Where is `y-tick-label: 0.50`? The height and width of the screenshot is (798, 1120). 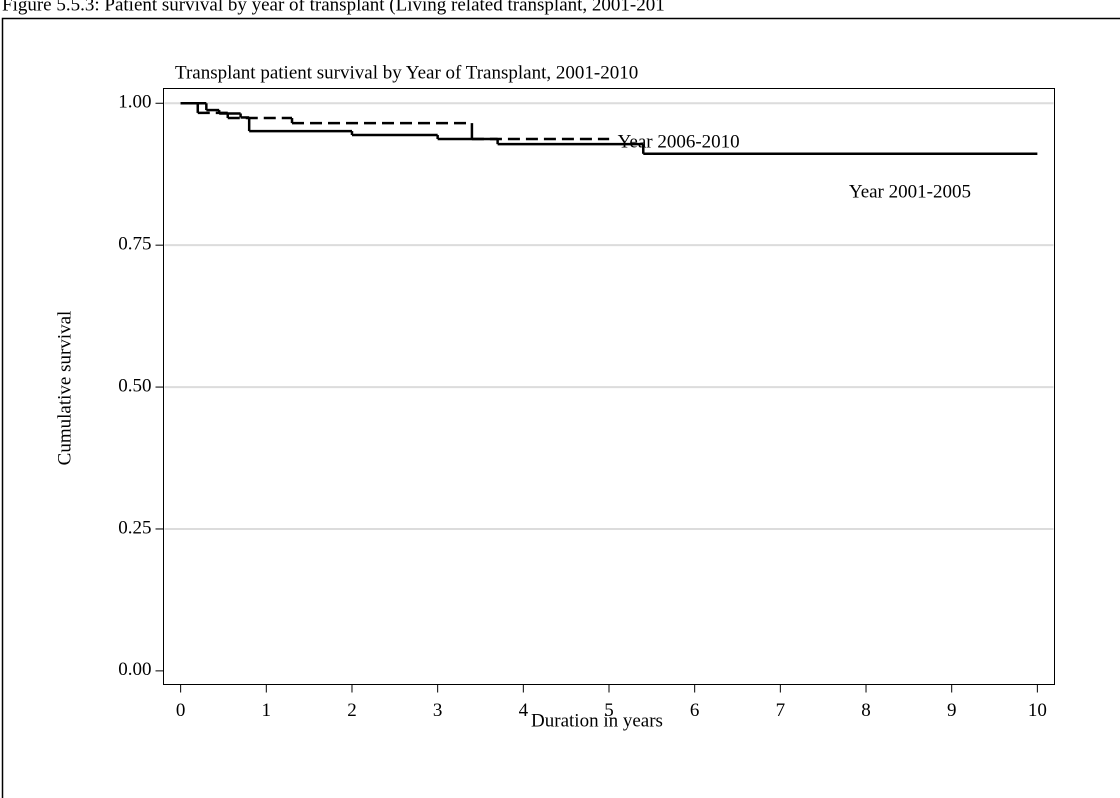
y-tick-label: 0.50 is located at coordinates (134, 385).